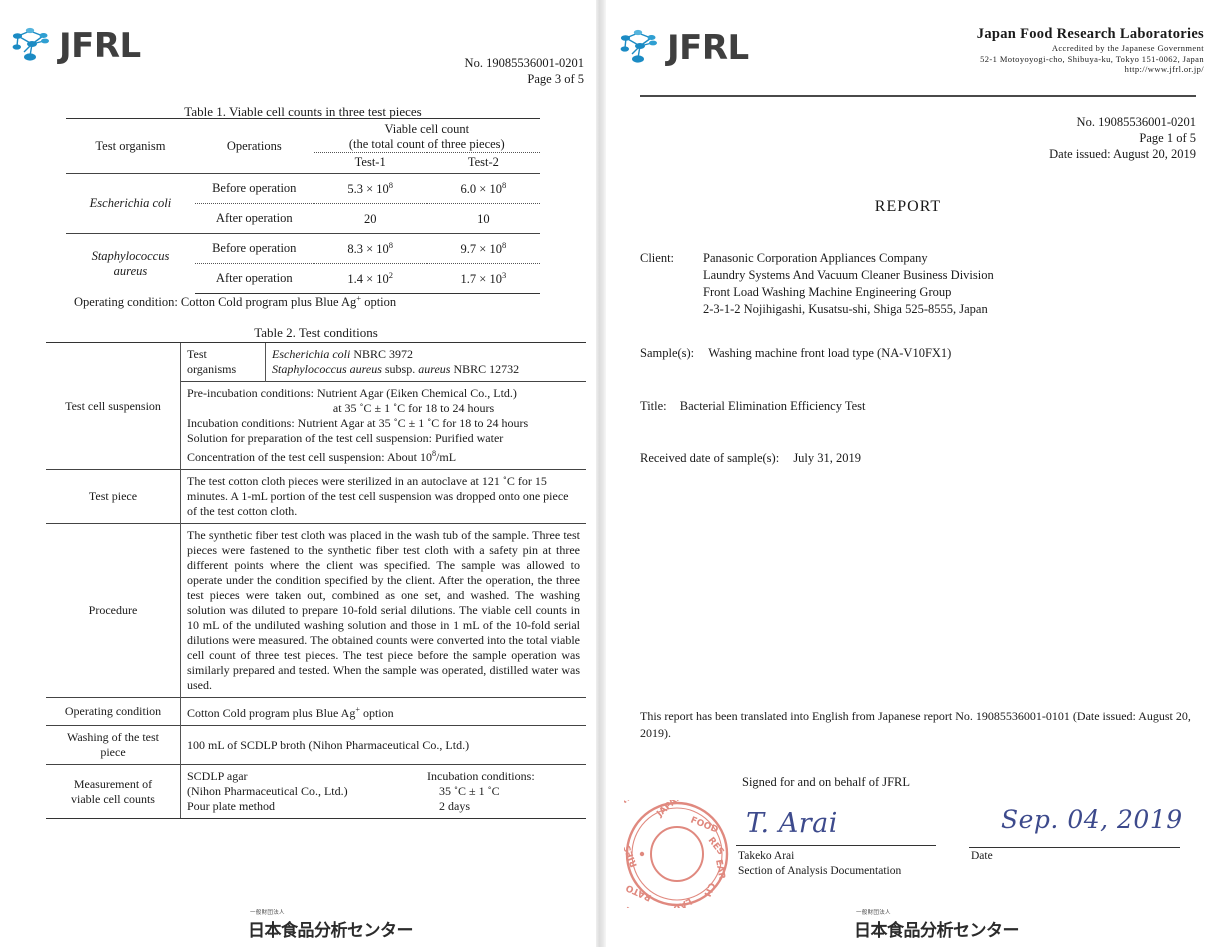 The image size is (1210, 947). I want to click on organism-ecoli: Escherichia coli NBRC 3972, so click(426, 354).